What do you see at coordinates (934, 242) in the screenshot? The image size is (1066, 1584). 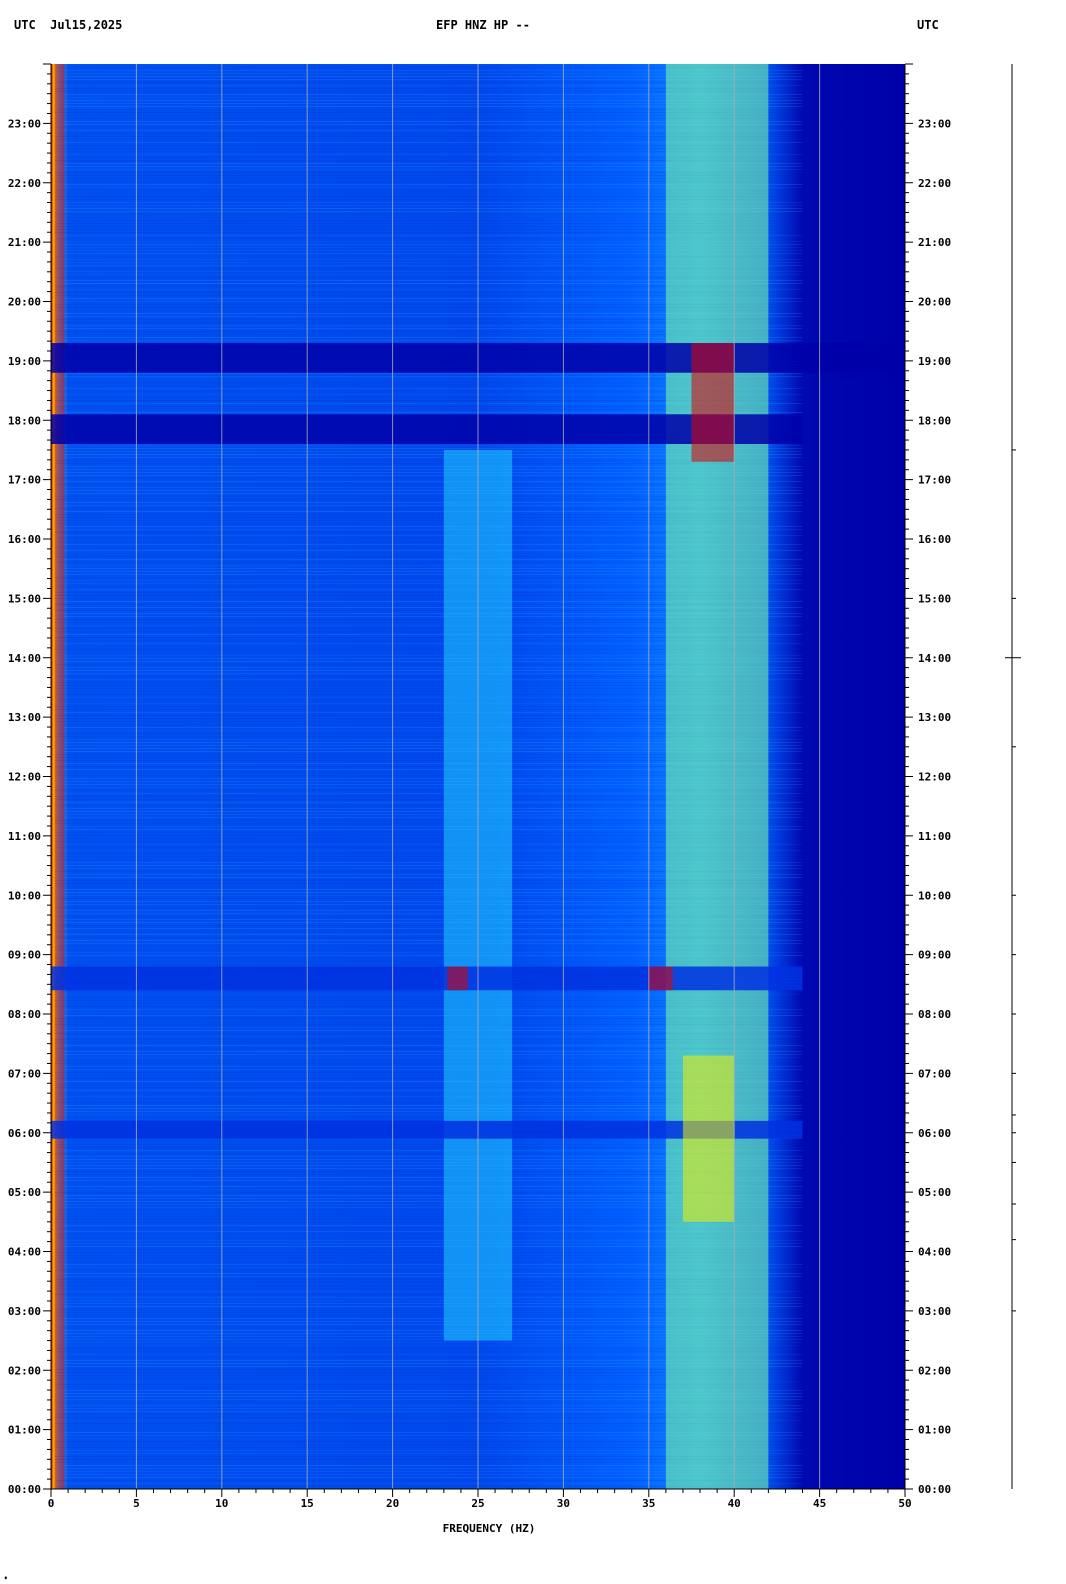 I see `y-tick-label-right: 21:00` at bounding box center [934, 242].